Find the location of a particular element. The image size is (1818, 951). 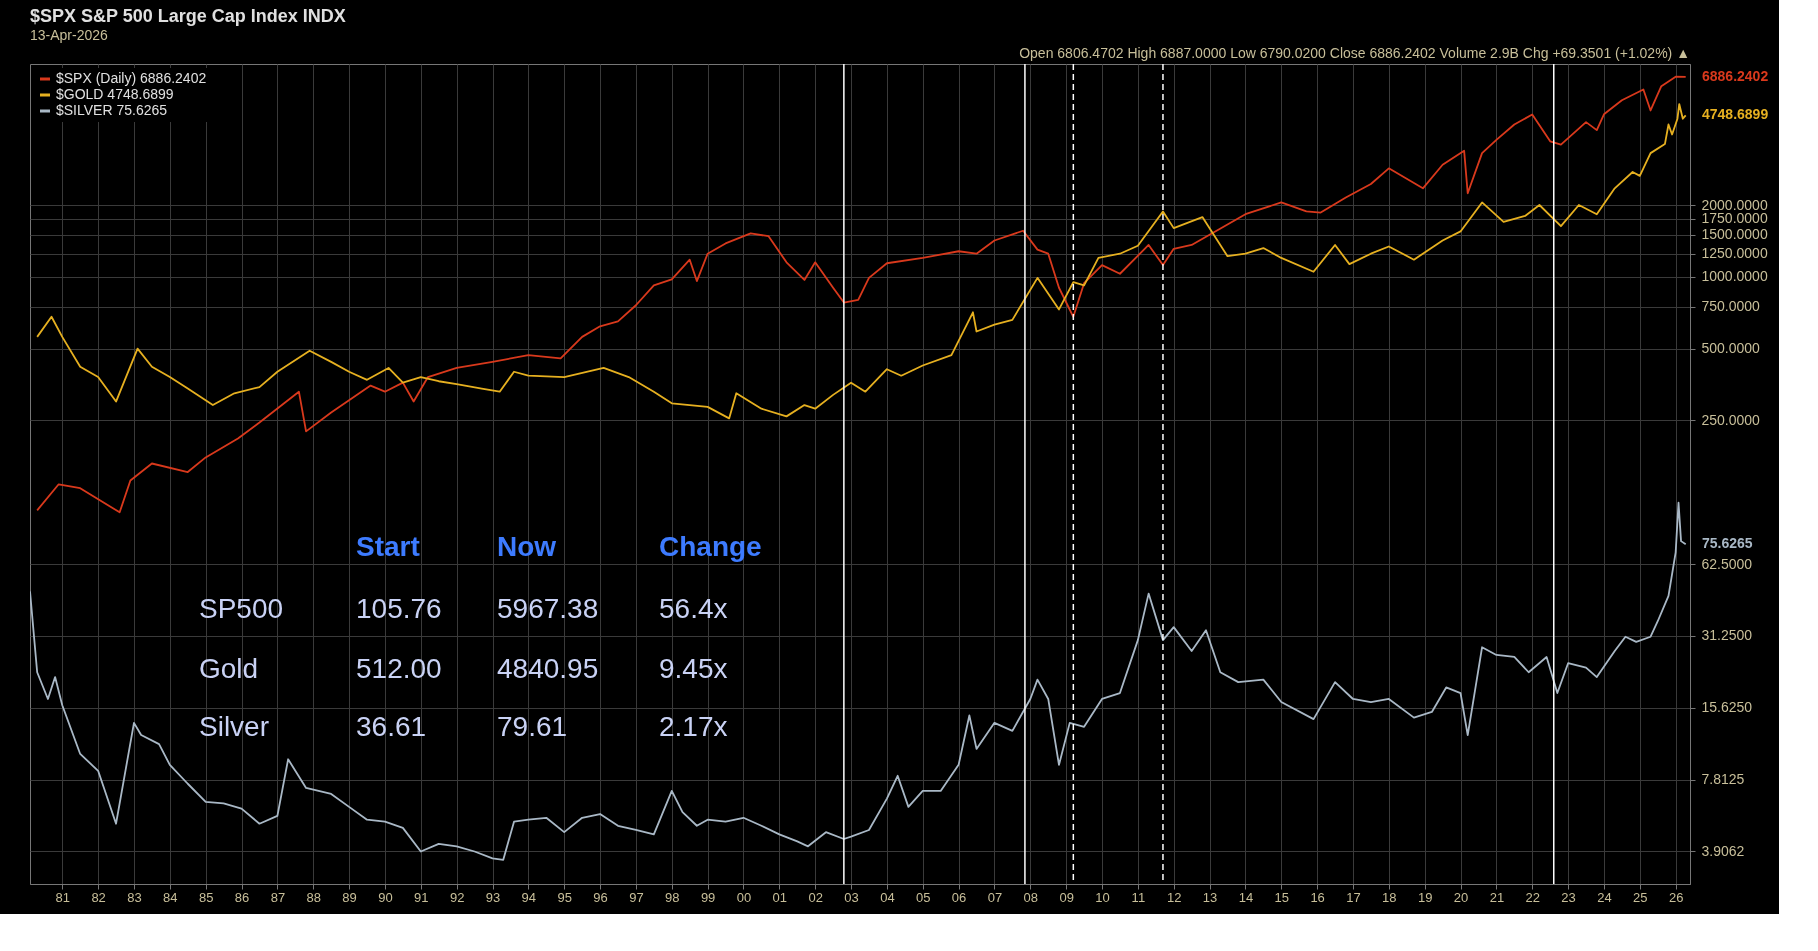

x-tick-label: 06 is located at coordinates (959, 897).